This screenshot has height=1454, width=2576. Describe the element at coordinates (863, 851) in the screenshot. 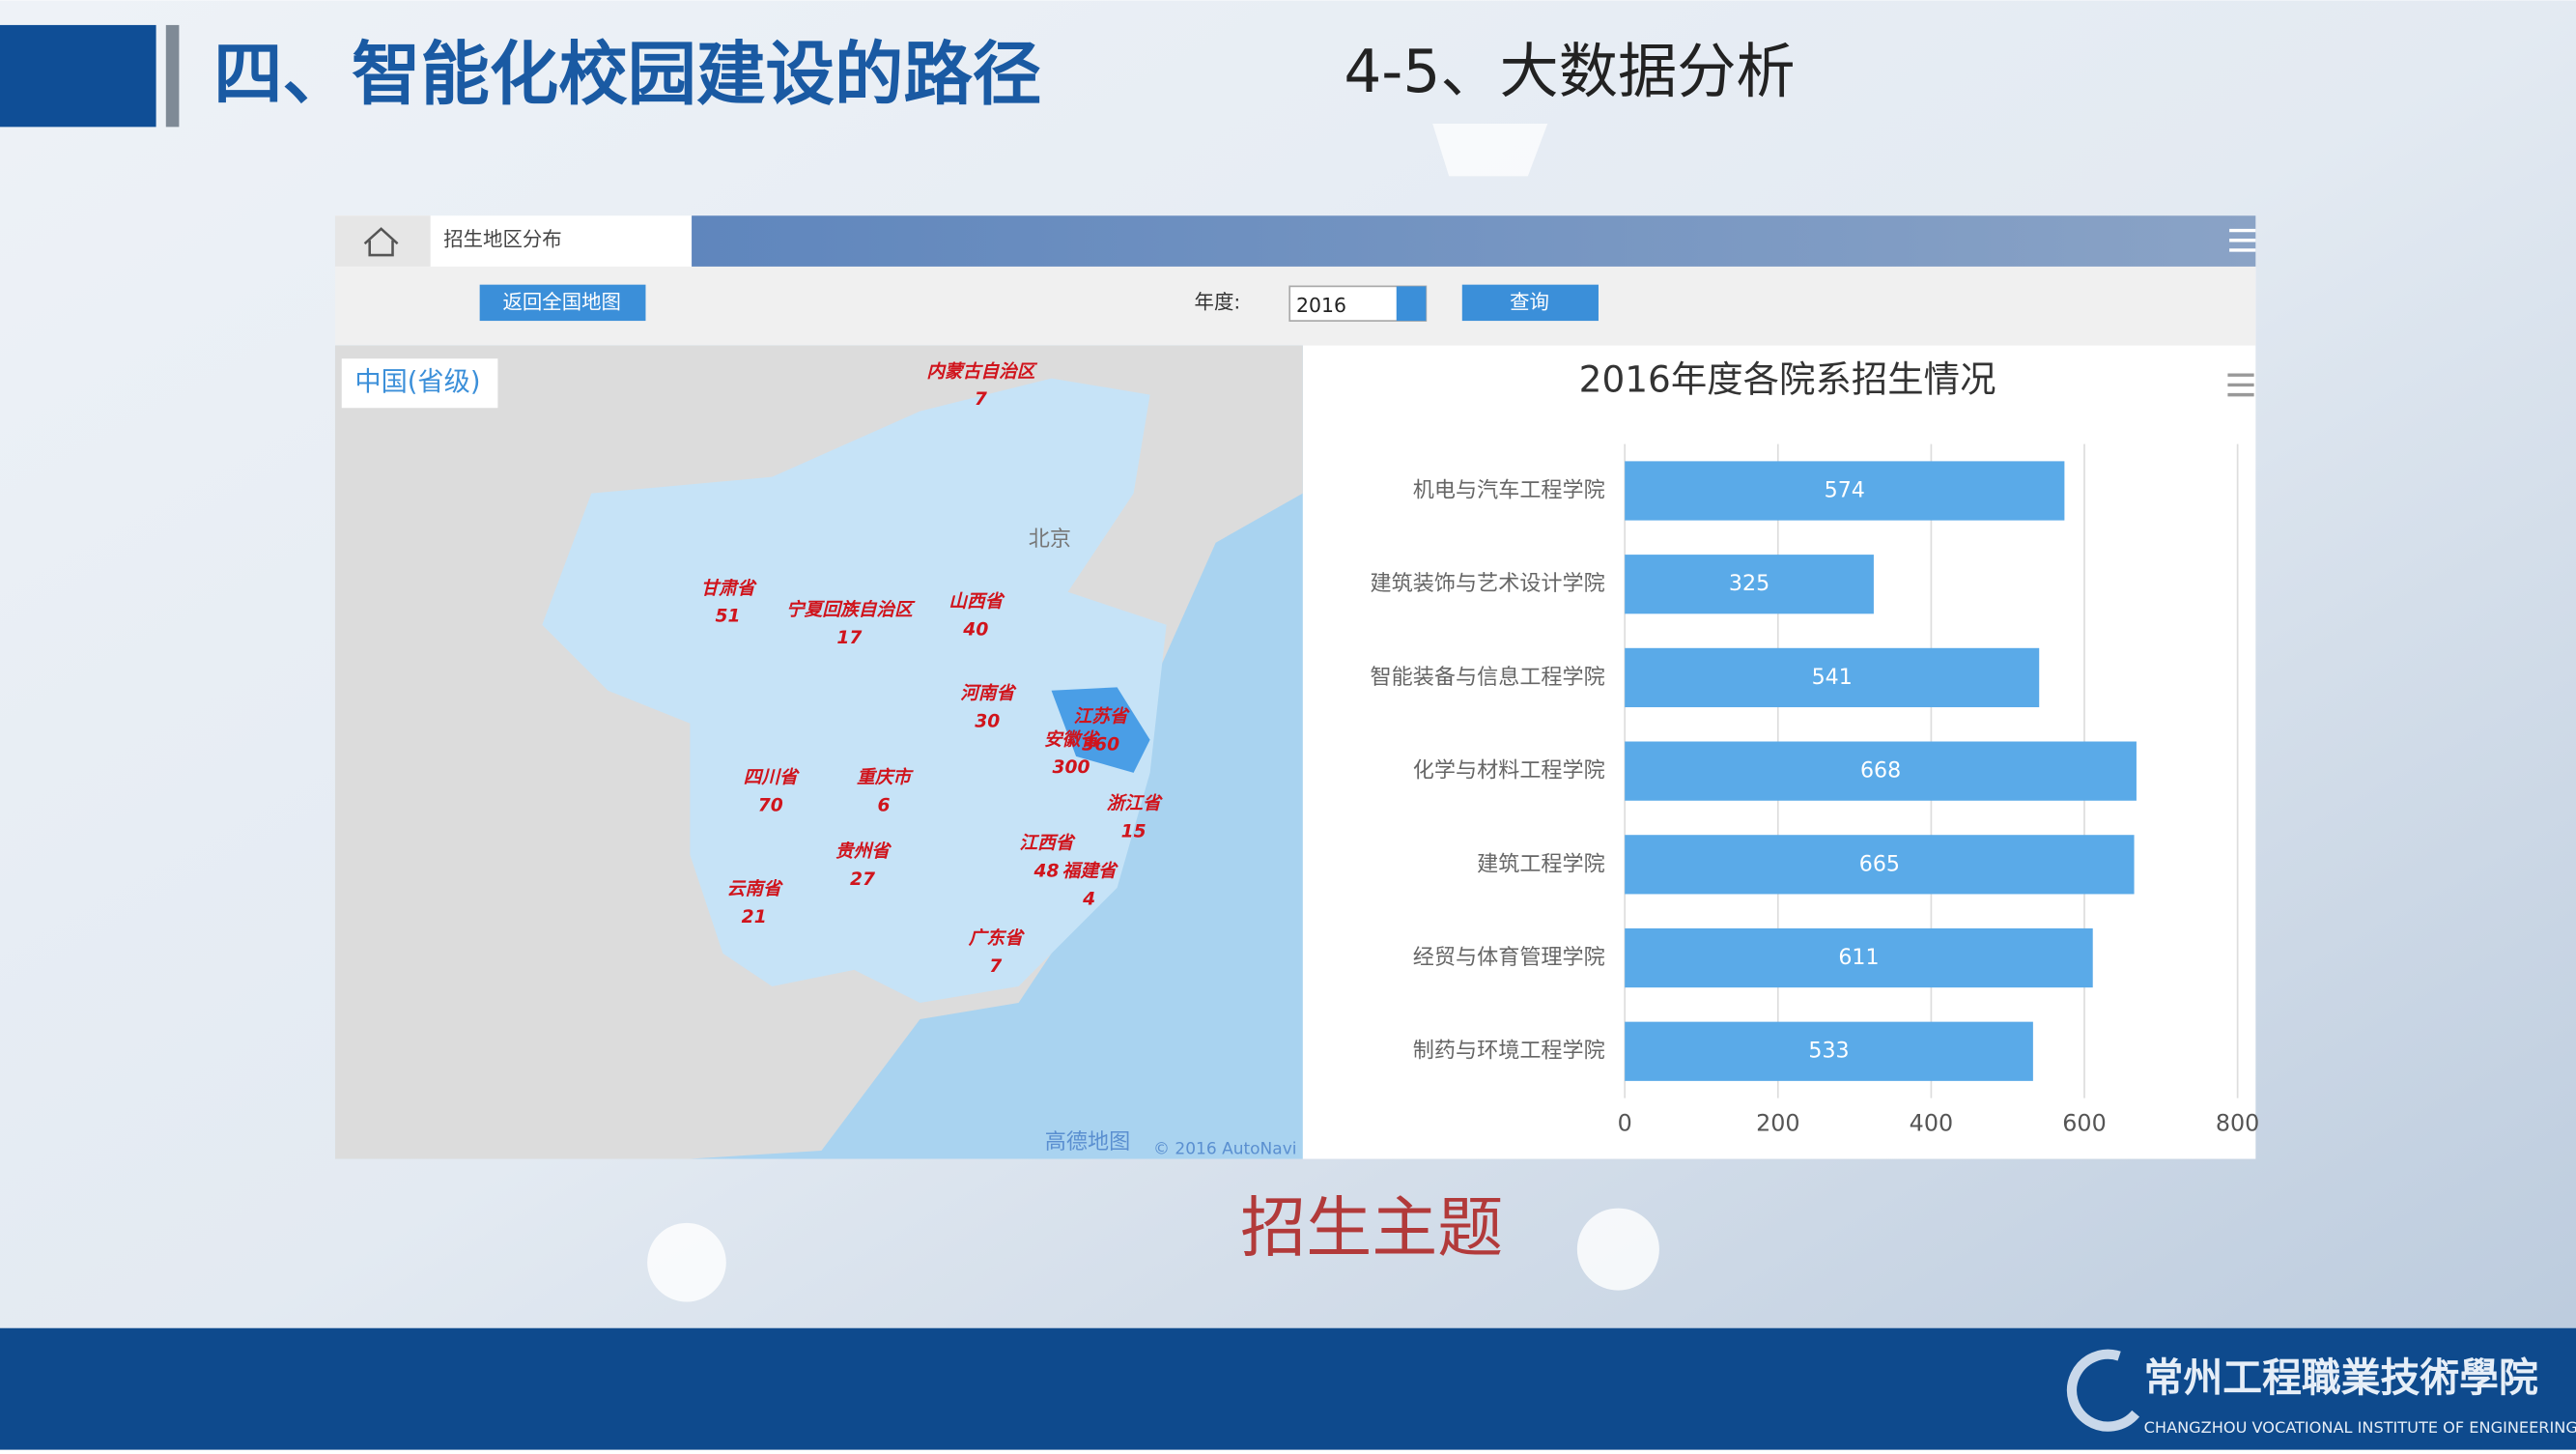

I see `province-name: 贵州省` at that location.